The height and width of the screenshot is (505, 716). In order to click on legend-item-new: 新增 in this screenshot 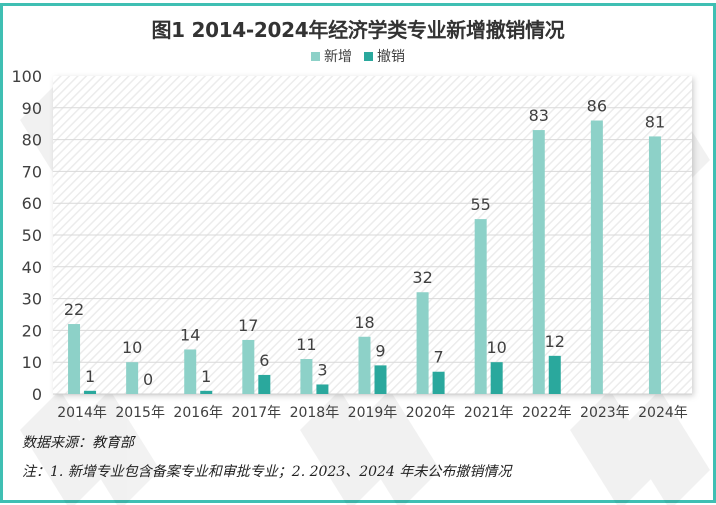, I will do `click(331, 56)`.